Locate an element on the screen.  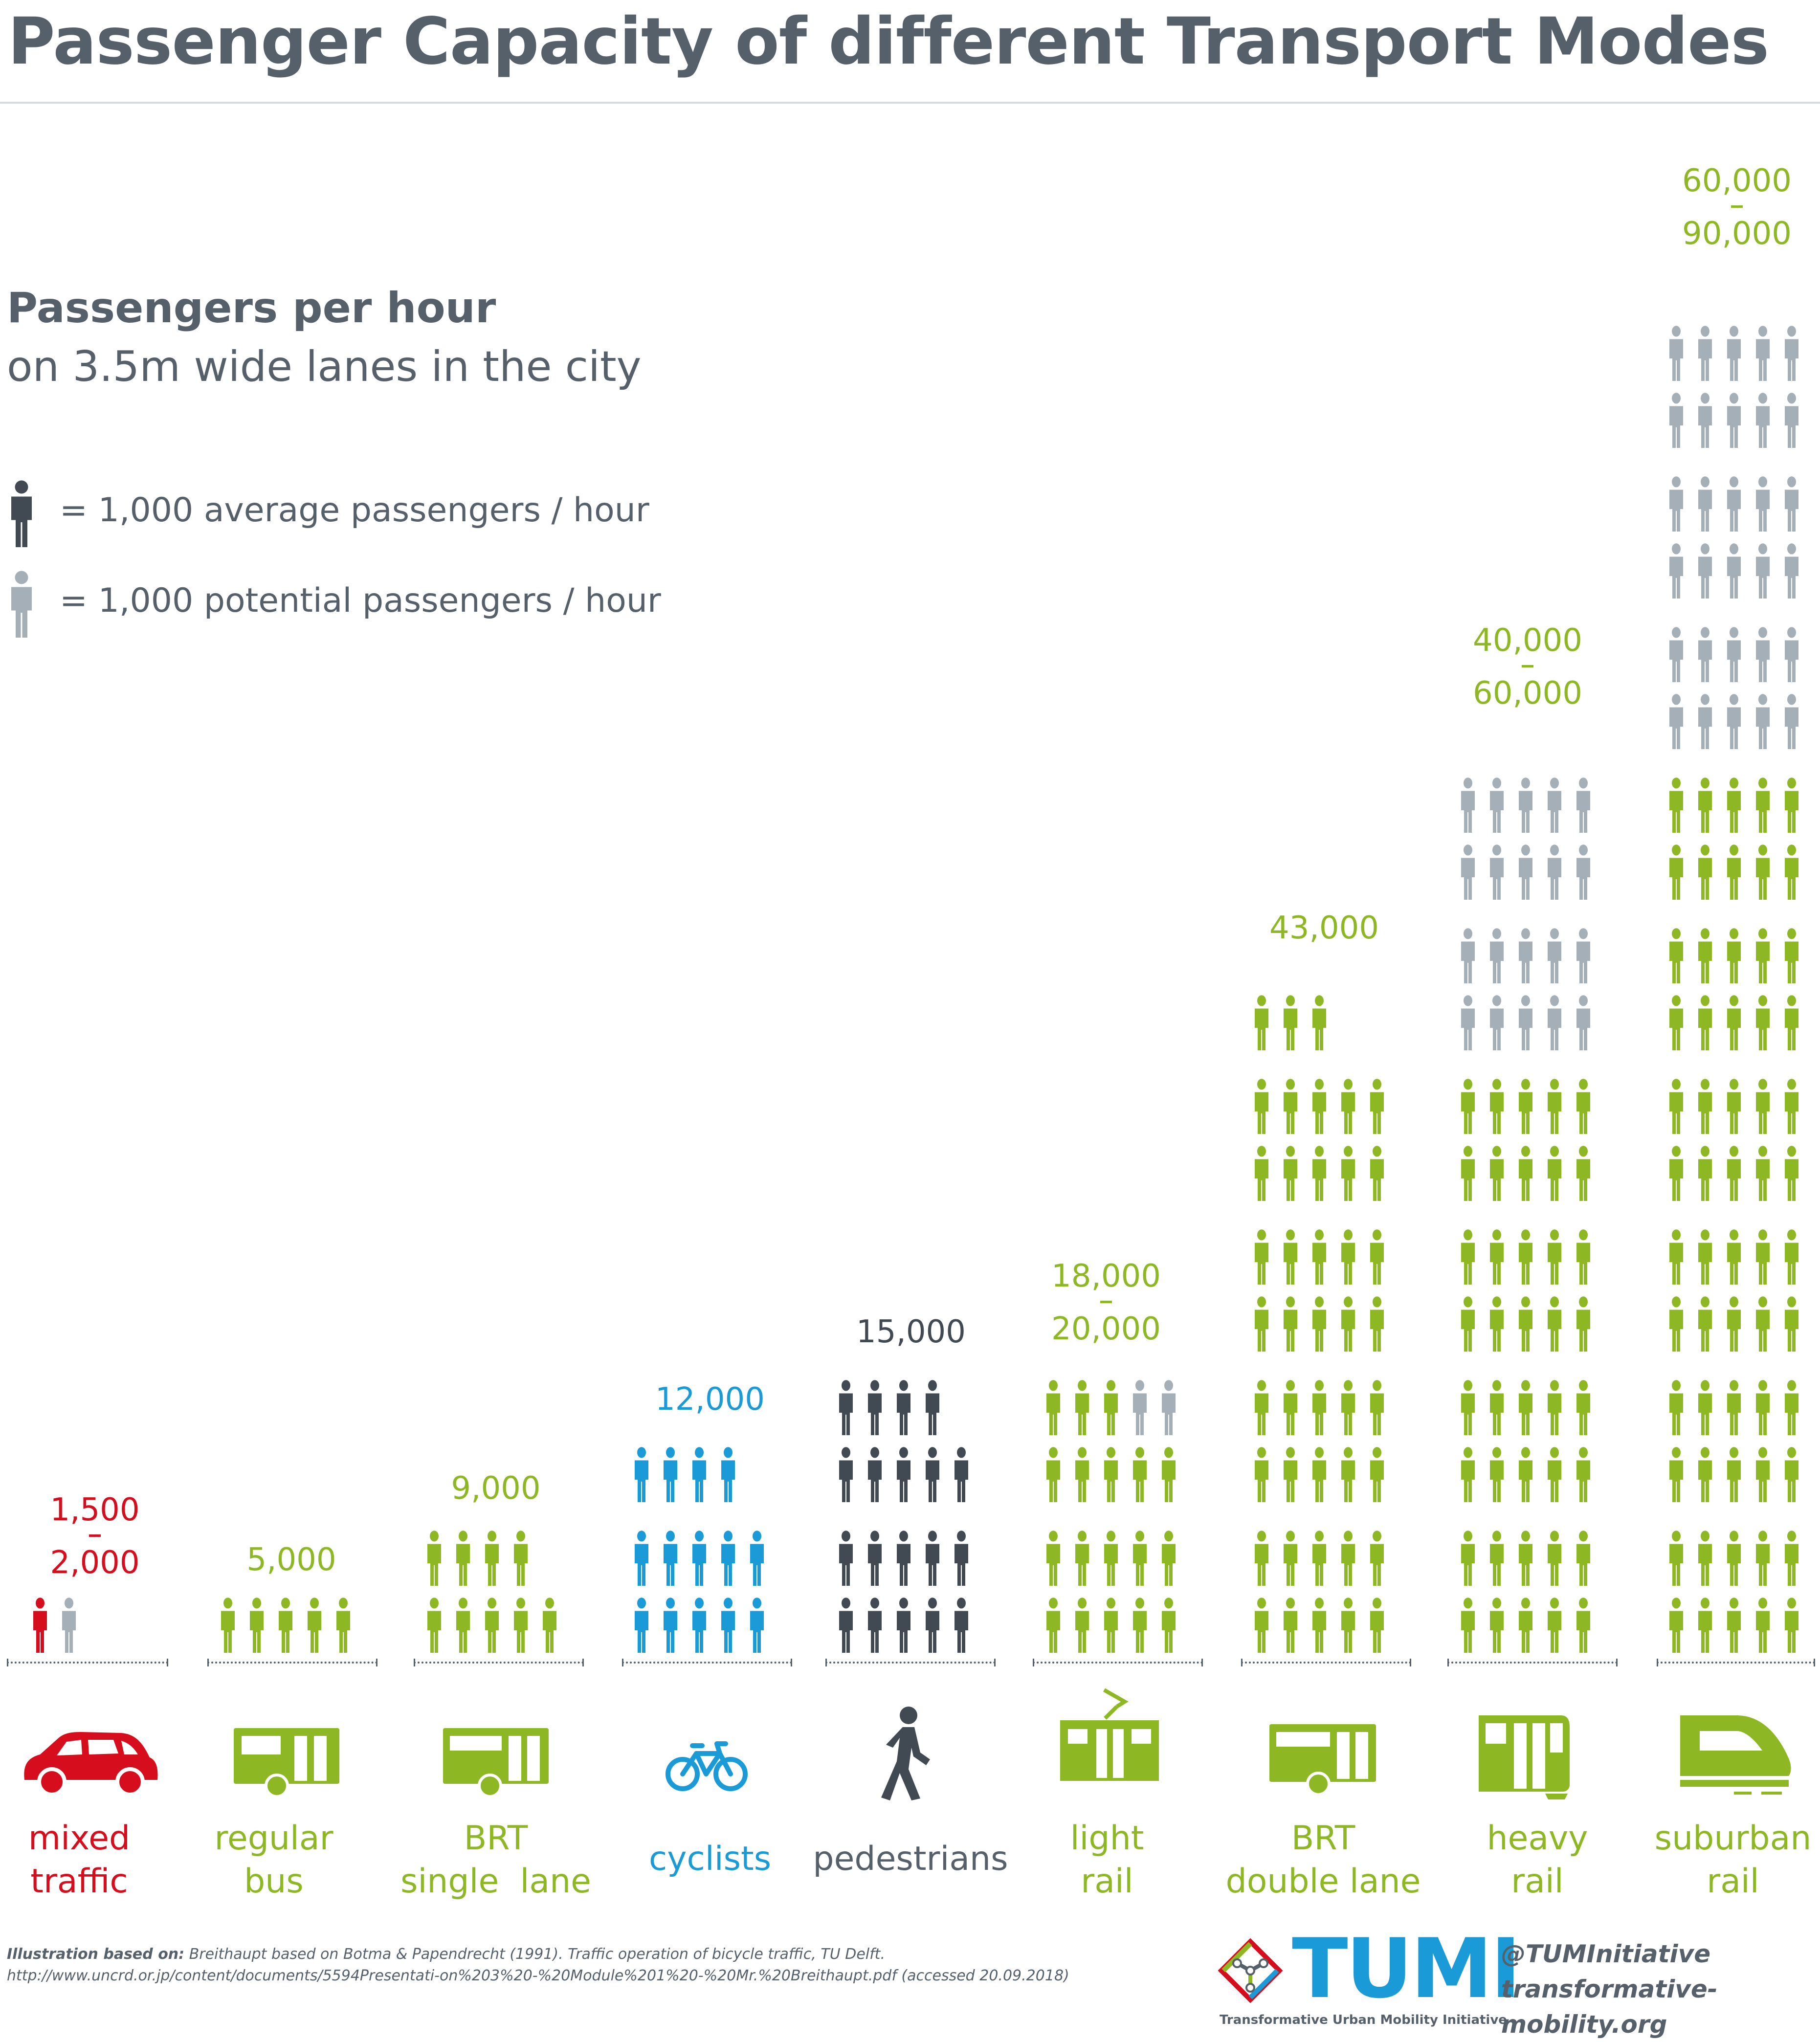
value-top: 9,000 is located at coordinates (496, 1488).